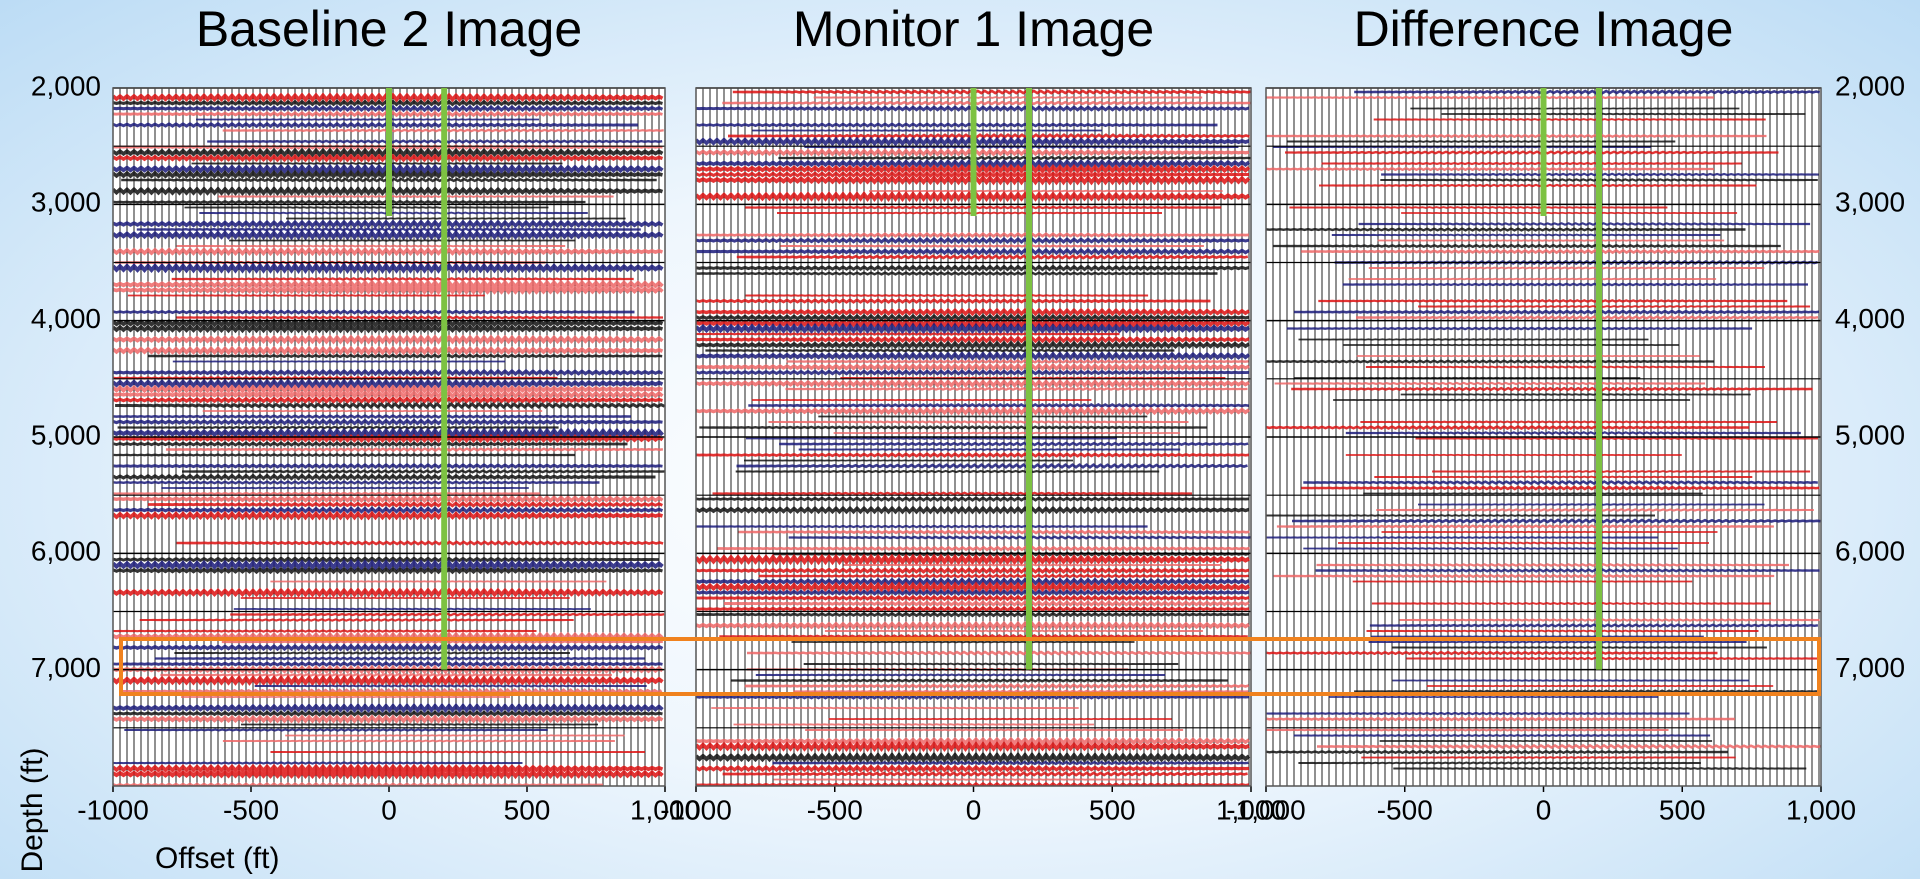 The image size is (1920, 879). Describe the element at coordinates (66, 667) in the screenshot. I see `y-tick-label: 7,000` at that location.